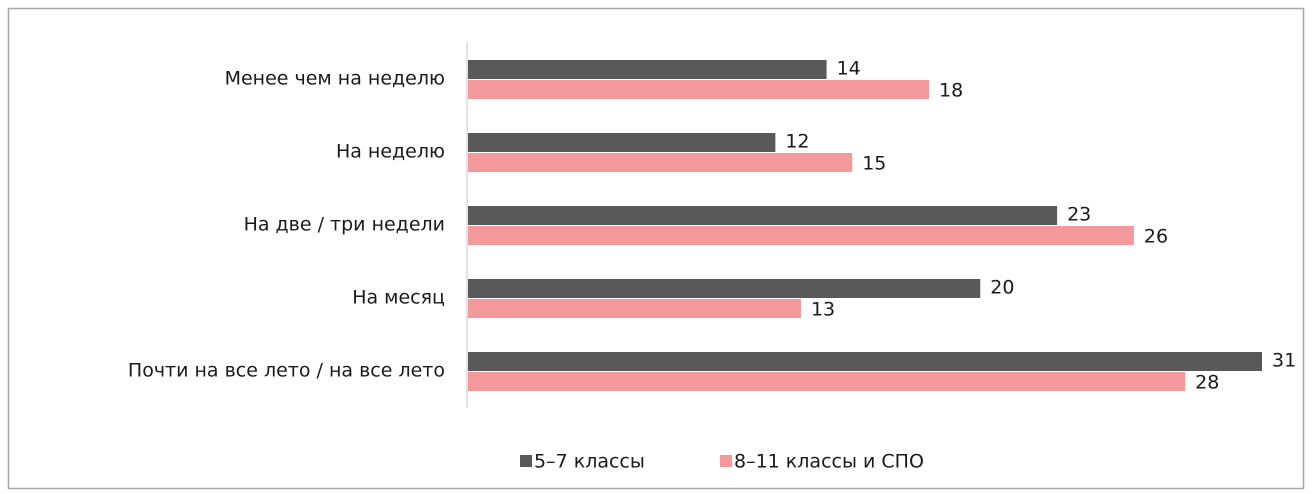  What do you see at coordinates (344, 225) in the screenshot?
I see `y-tick-label: На две / три недели` at bounding box center [344, 225].